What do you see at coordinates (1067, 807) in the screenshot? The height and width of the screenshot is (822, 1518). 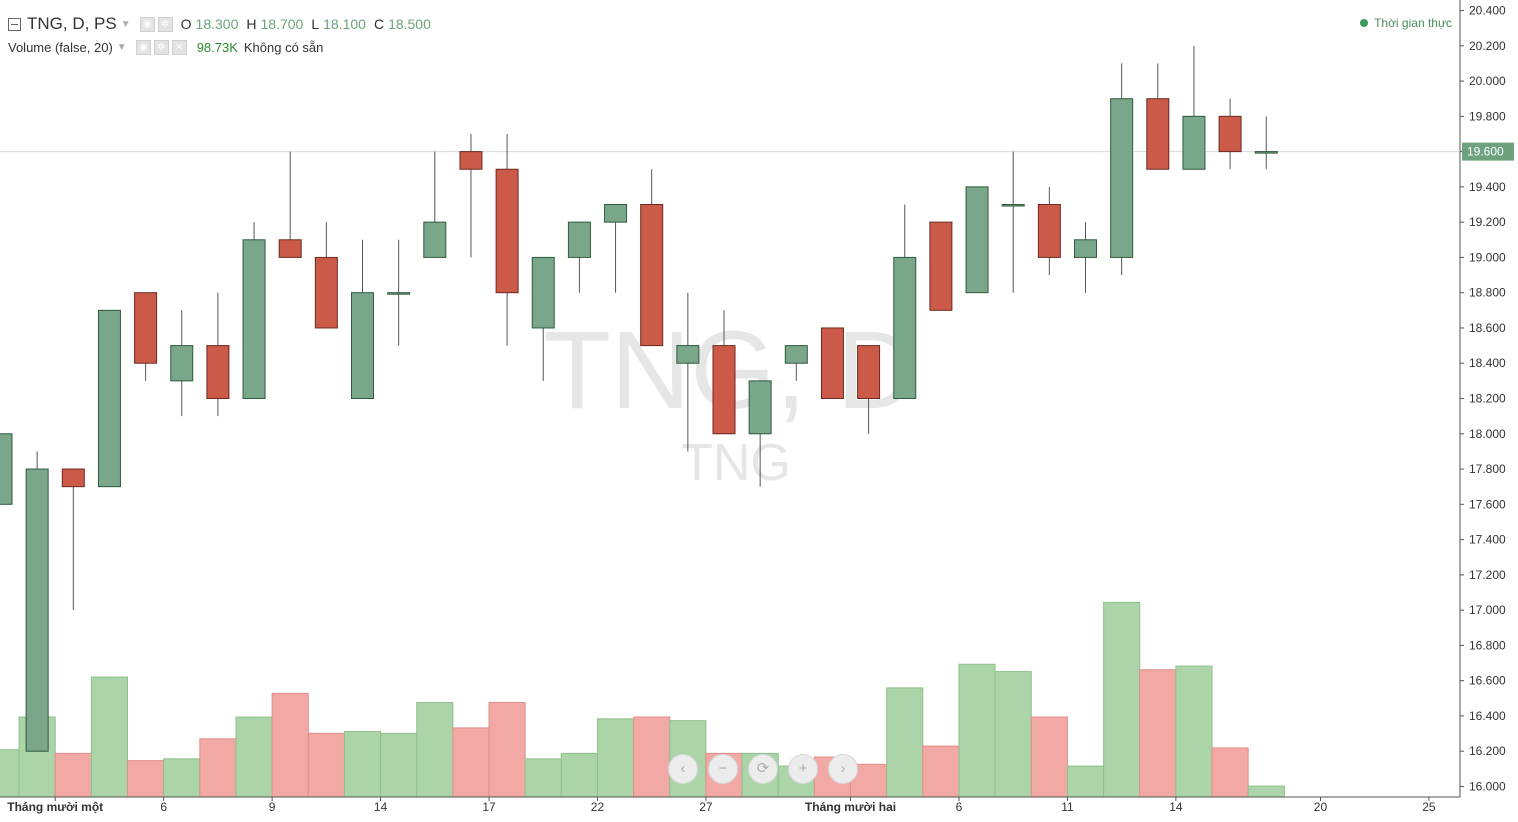 I see `time-tick-label: 11` at bounding box center [1067, 807].